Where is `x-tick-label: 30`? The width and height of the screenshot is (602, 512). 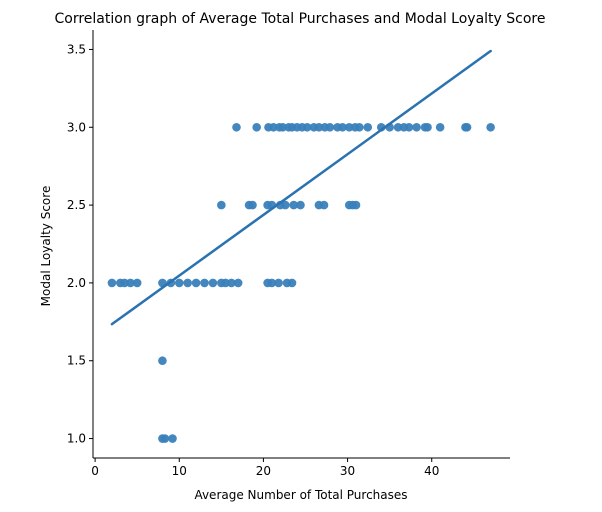
x-tick-label: 30 is located at coordinates (347, 471).